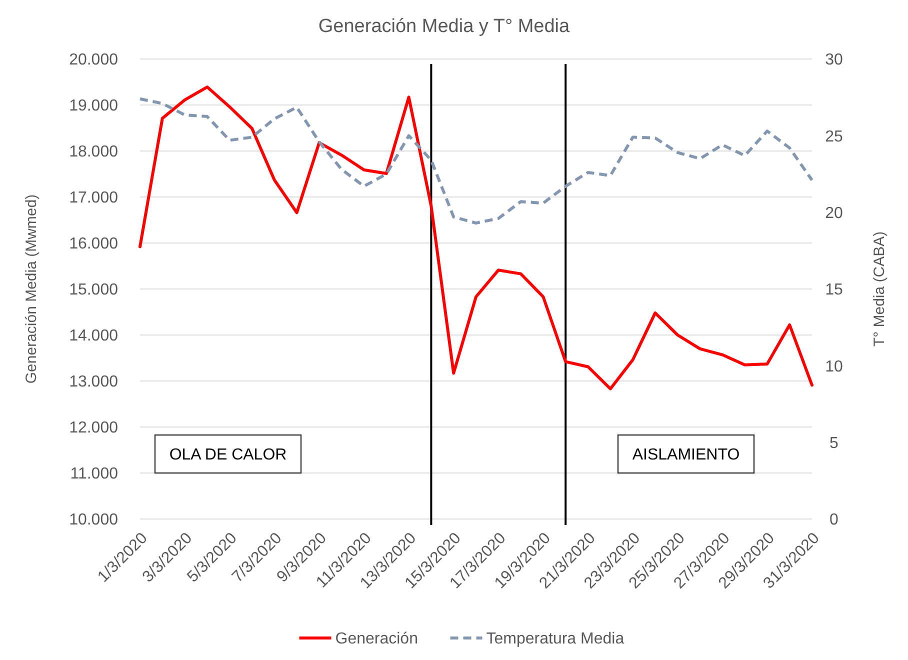 The image size is (908, 660). I want to click on y2-tick-label: 0, so click(834, 520).